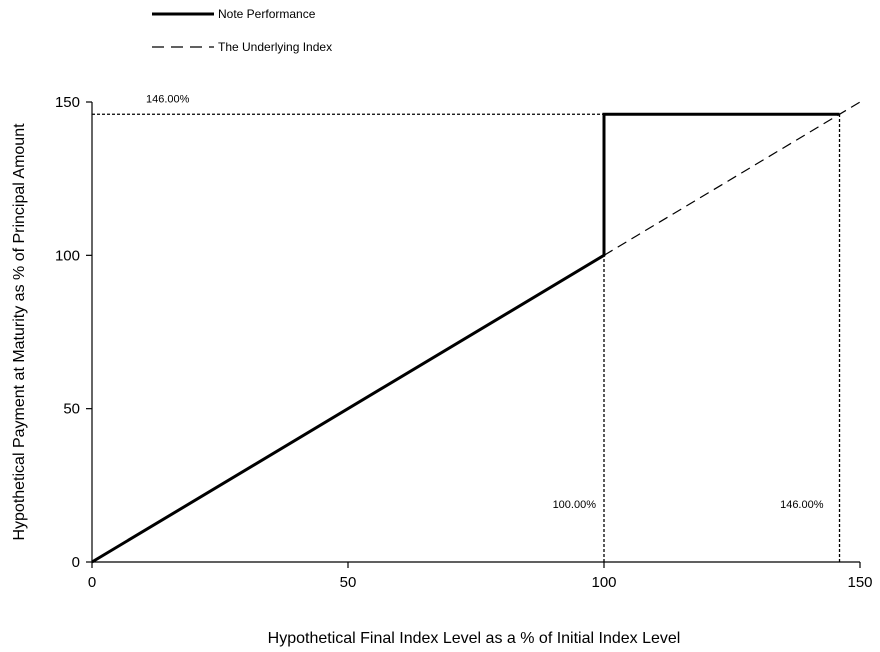 This screenshot has height=652, width=880. I want to click on y-tick-label-2: 100, so click(67, 255).